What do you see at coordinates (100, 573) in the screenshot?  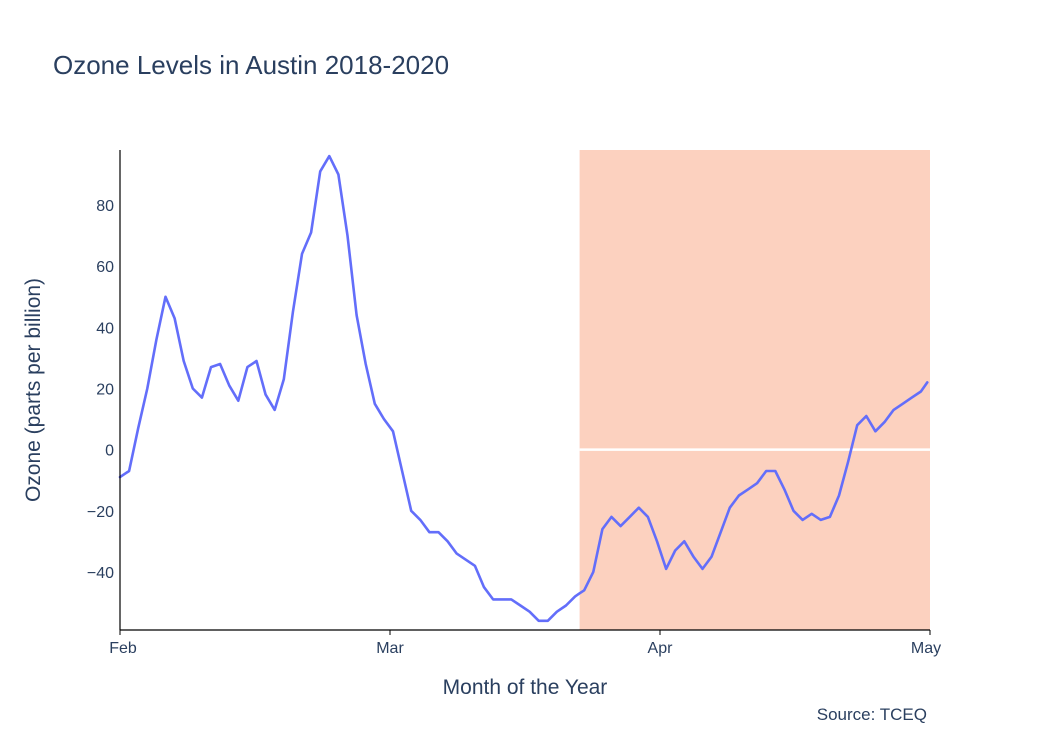 I see `y-tick-label: −40` at bounding box center [100, 573].